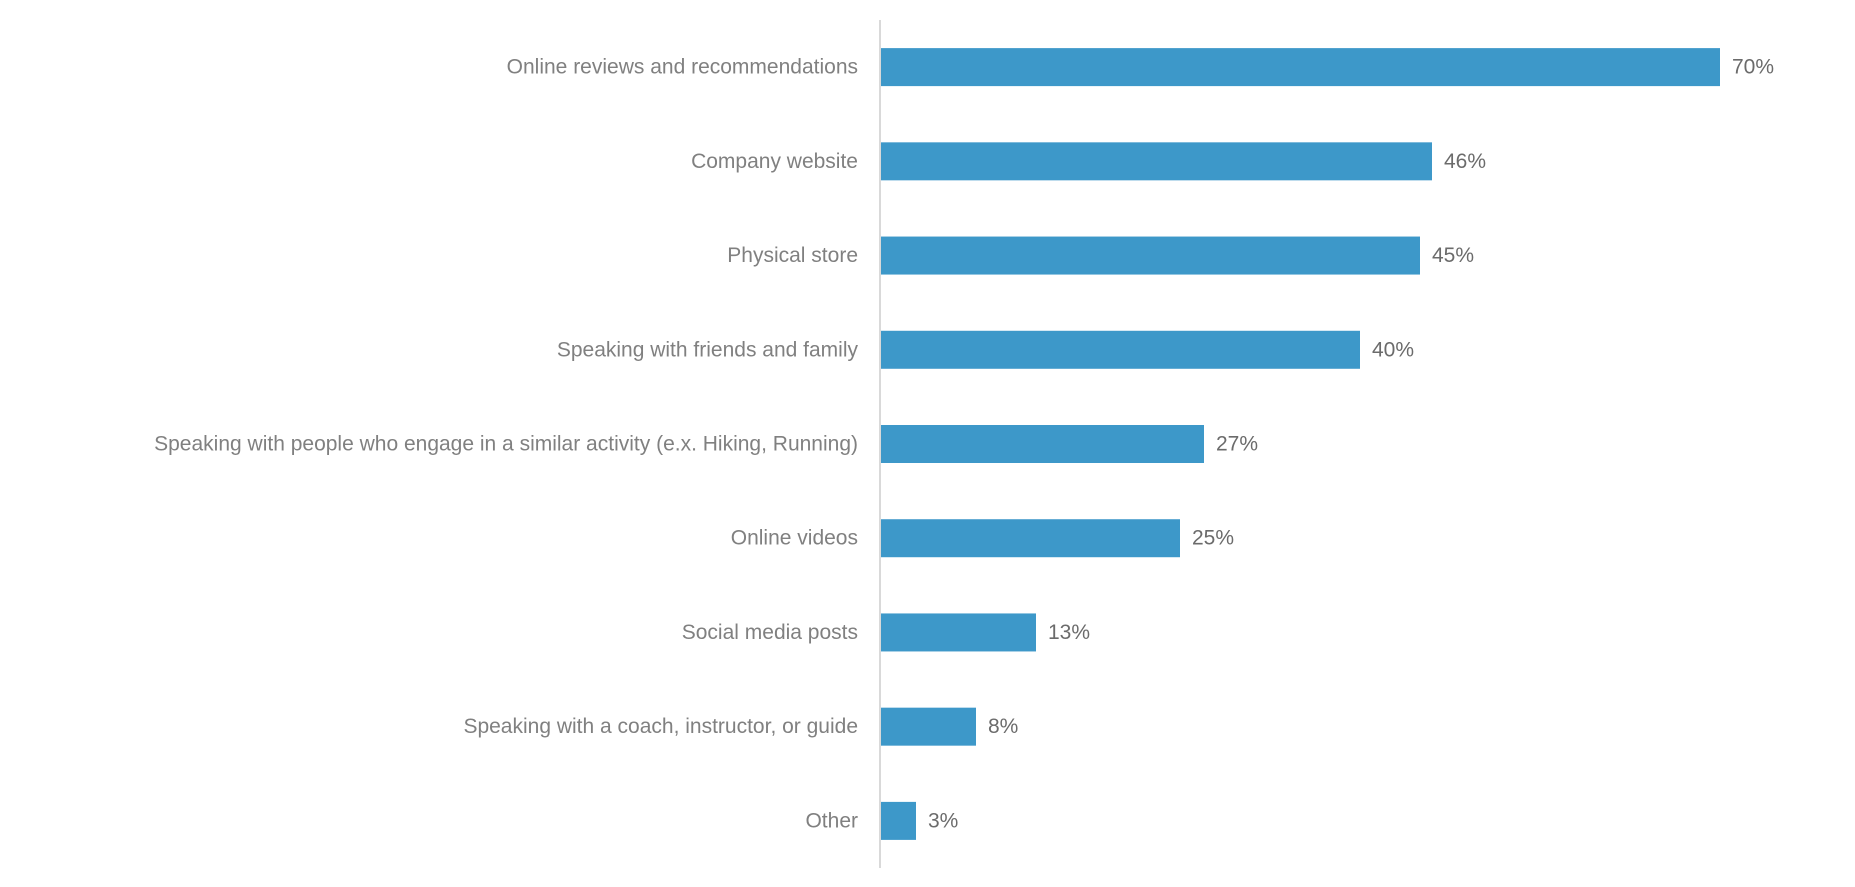  What do you see at coordinates (792, 255) in the screenshot?
I see `category-label: Physical store` at bounding box center [792, 255].